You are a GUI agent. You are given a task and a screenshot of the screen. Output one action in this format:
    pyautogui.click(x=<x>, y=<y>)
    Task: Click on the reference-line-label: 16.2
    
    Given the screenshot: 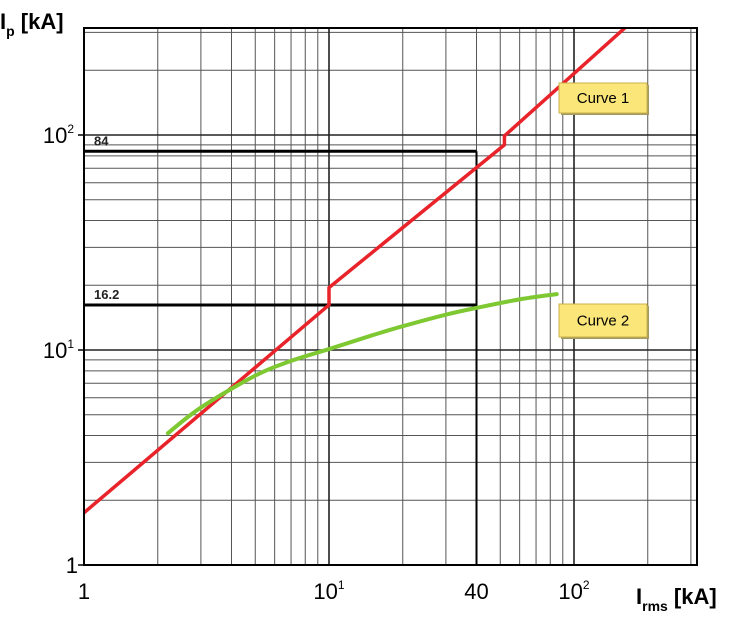 What is the action you would take?
    pyautogui.click(x=106, y=294)
    